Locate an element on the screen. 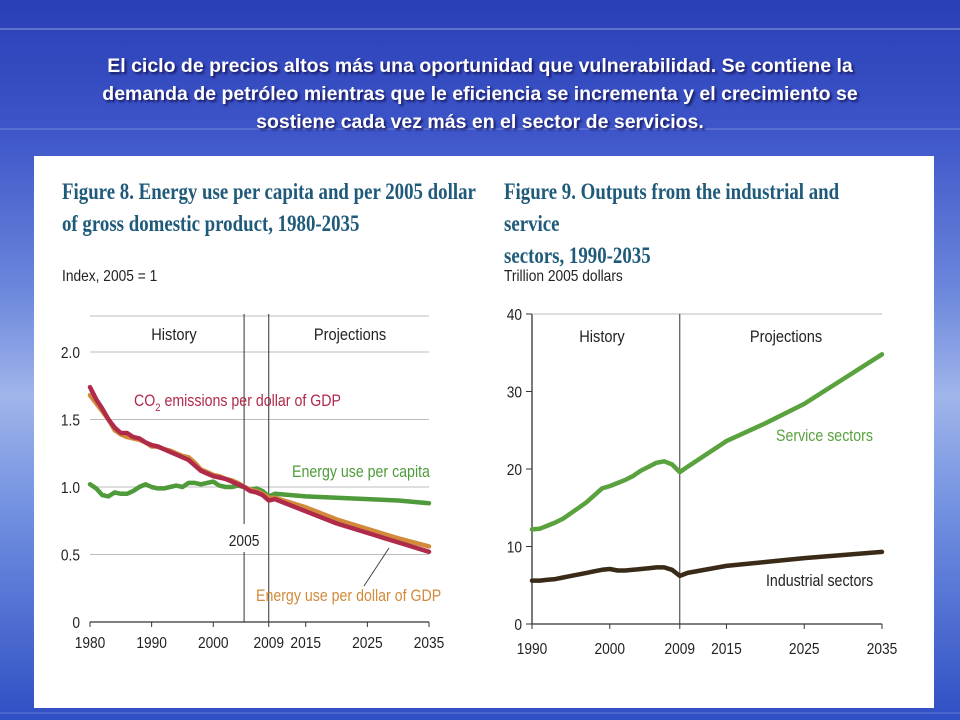  y-tick-label: 20 is located at coordinates (514, 470).